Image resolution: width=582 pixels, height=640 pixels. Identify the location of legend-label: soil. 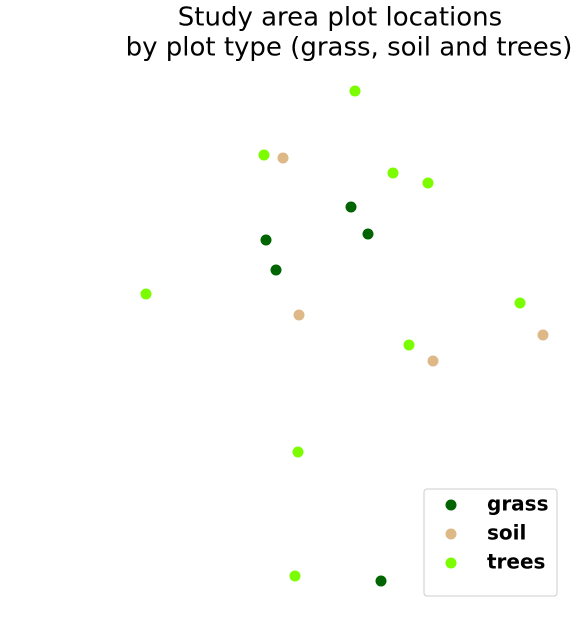
(506, 533).